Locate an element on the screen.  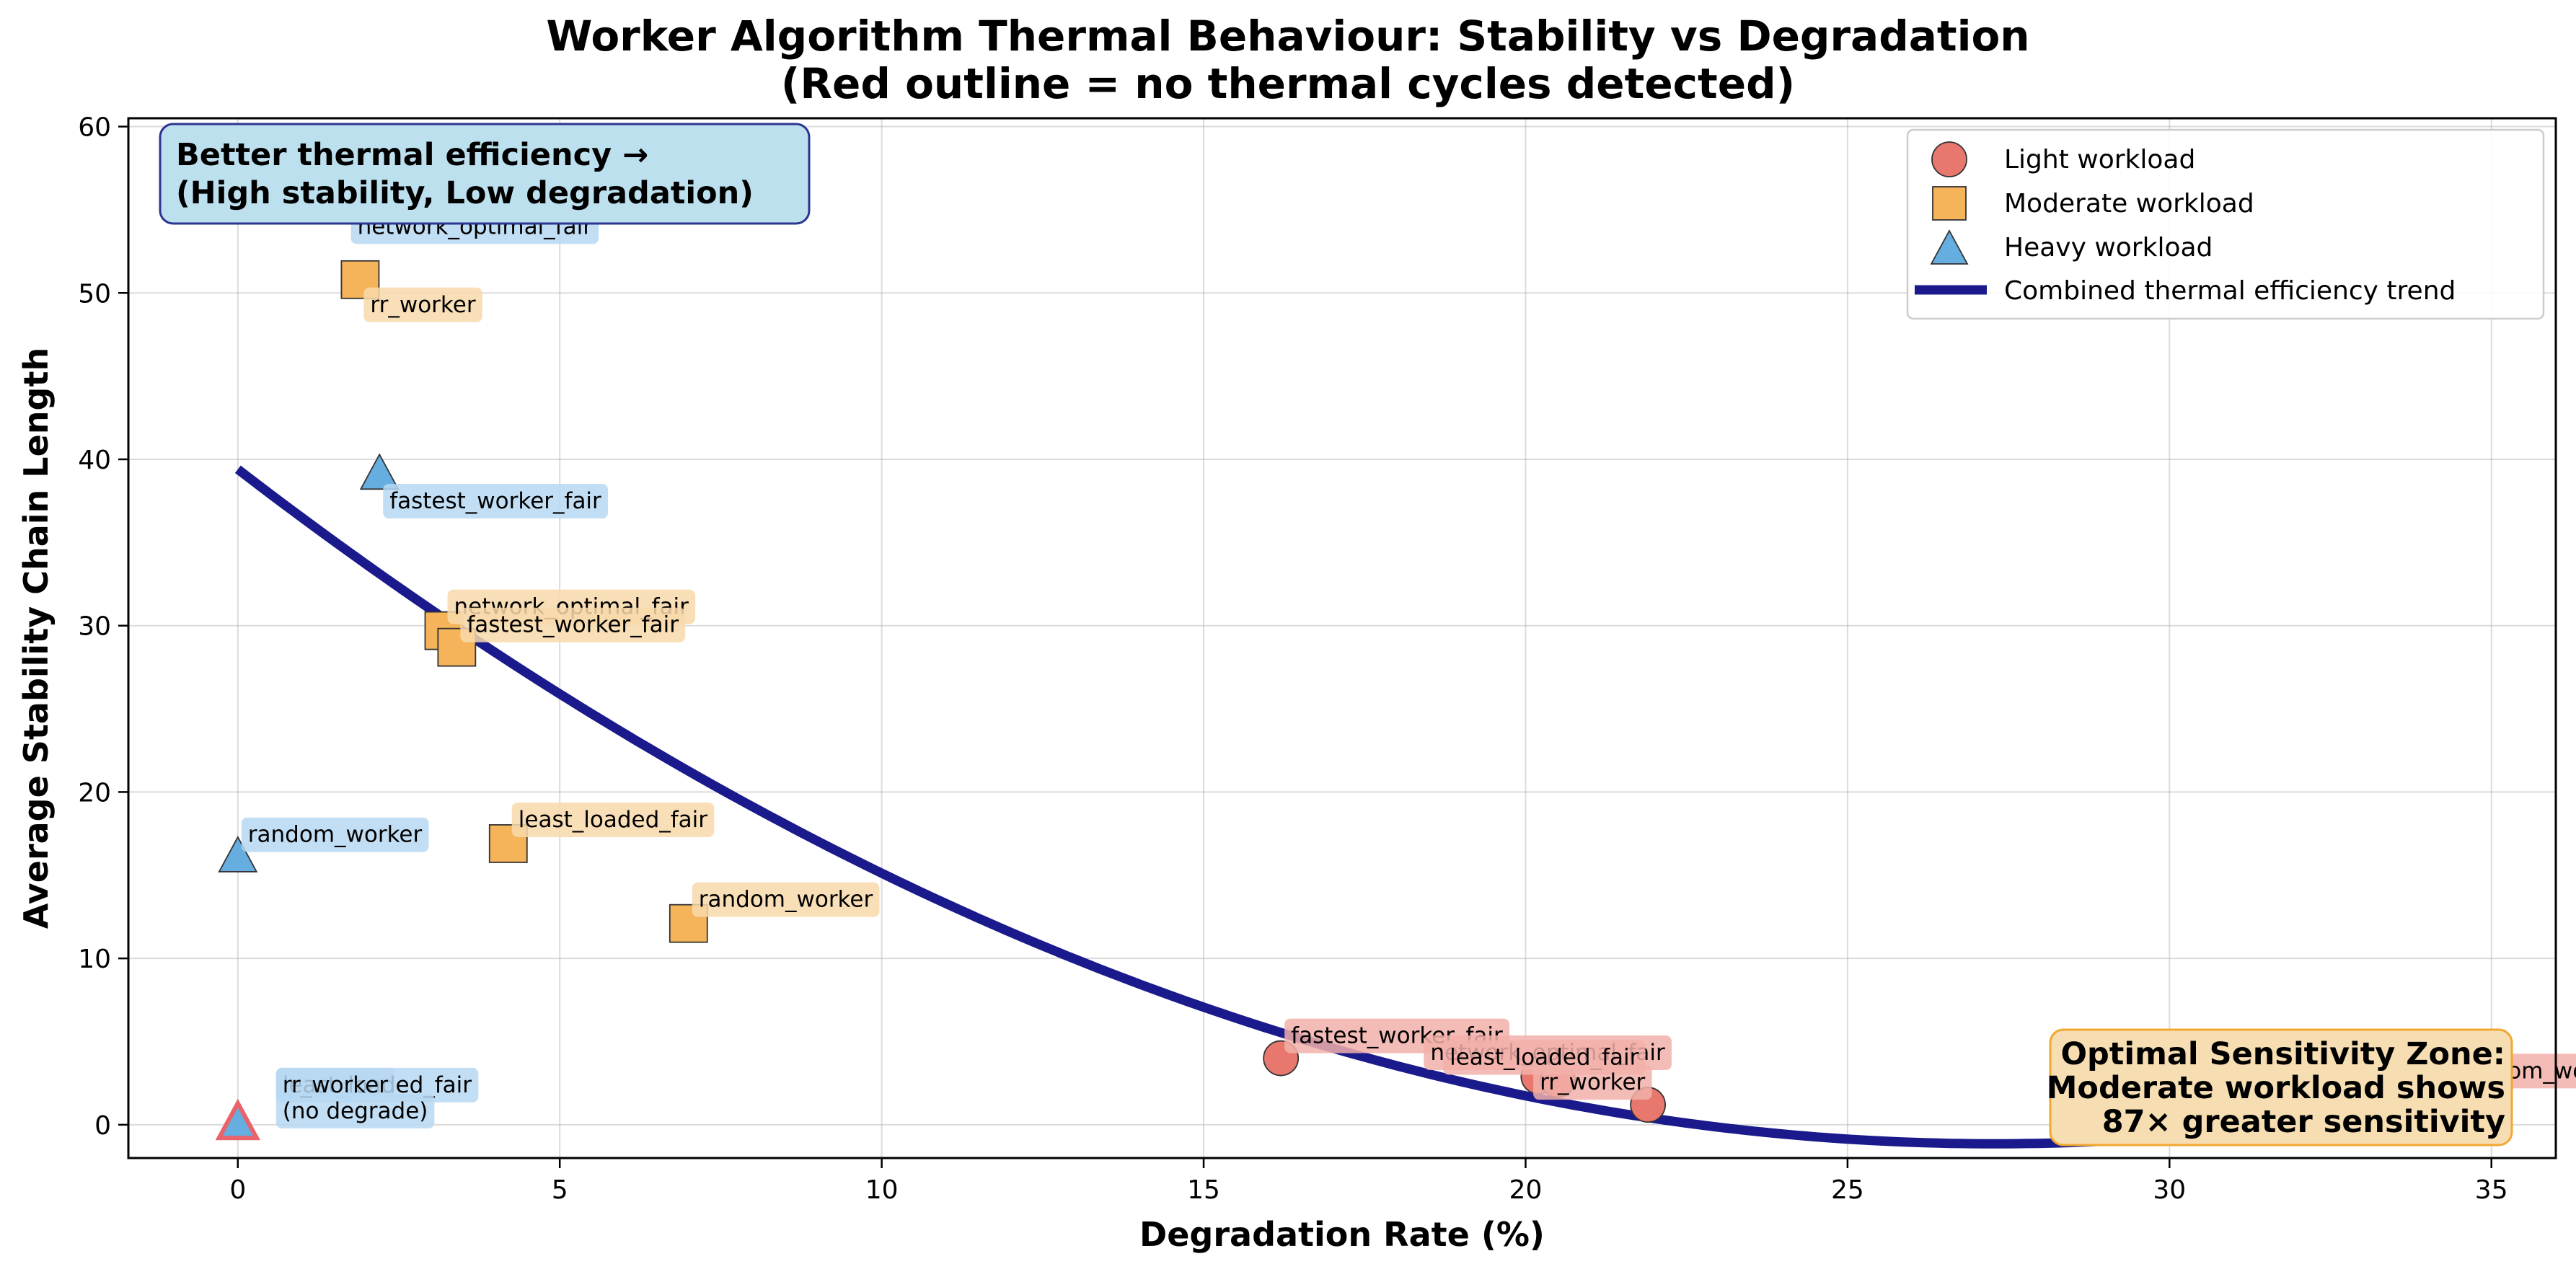
y-tick-label: 30 is located at coordinates (94, 627).